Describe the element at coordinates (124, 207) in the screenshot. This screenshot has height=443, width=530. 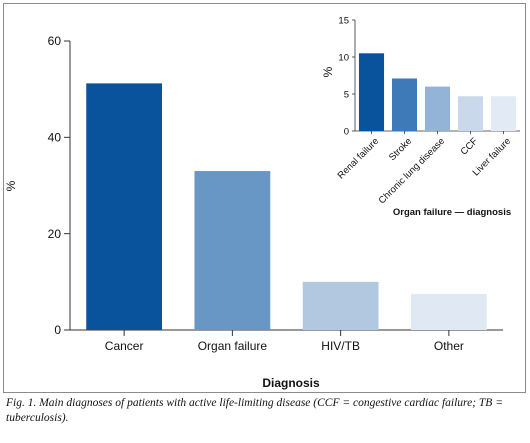
I see `main-bar-cancer` at that location.